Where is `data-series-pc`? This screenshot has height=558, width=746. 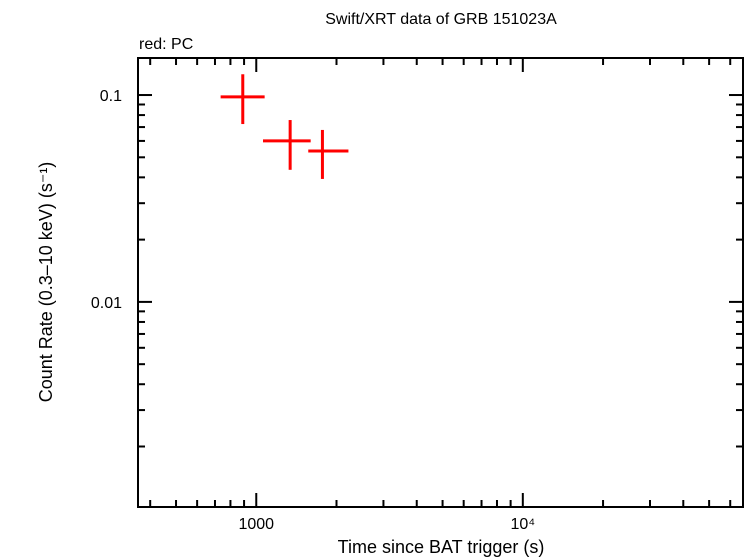 data-series-pc is located at coordinates (284, 126).